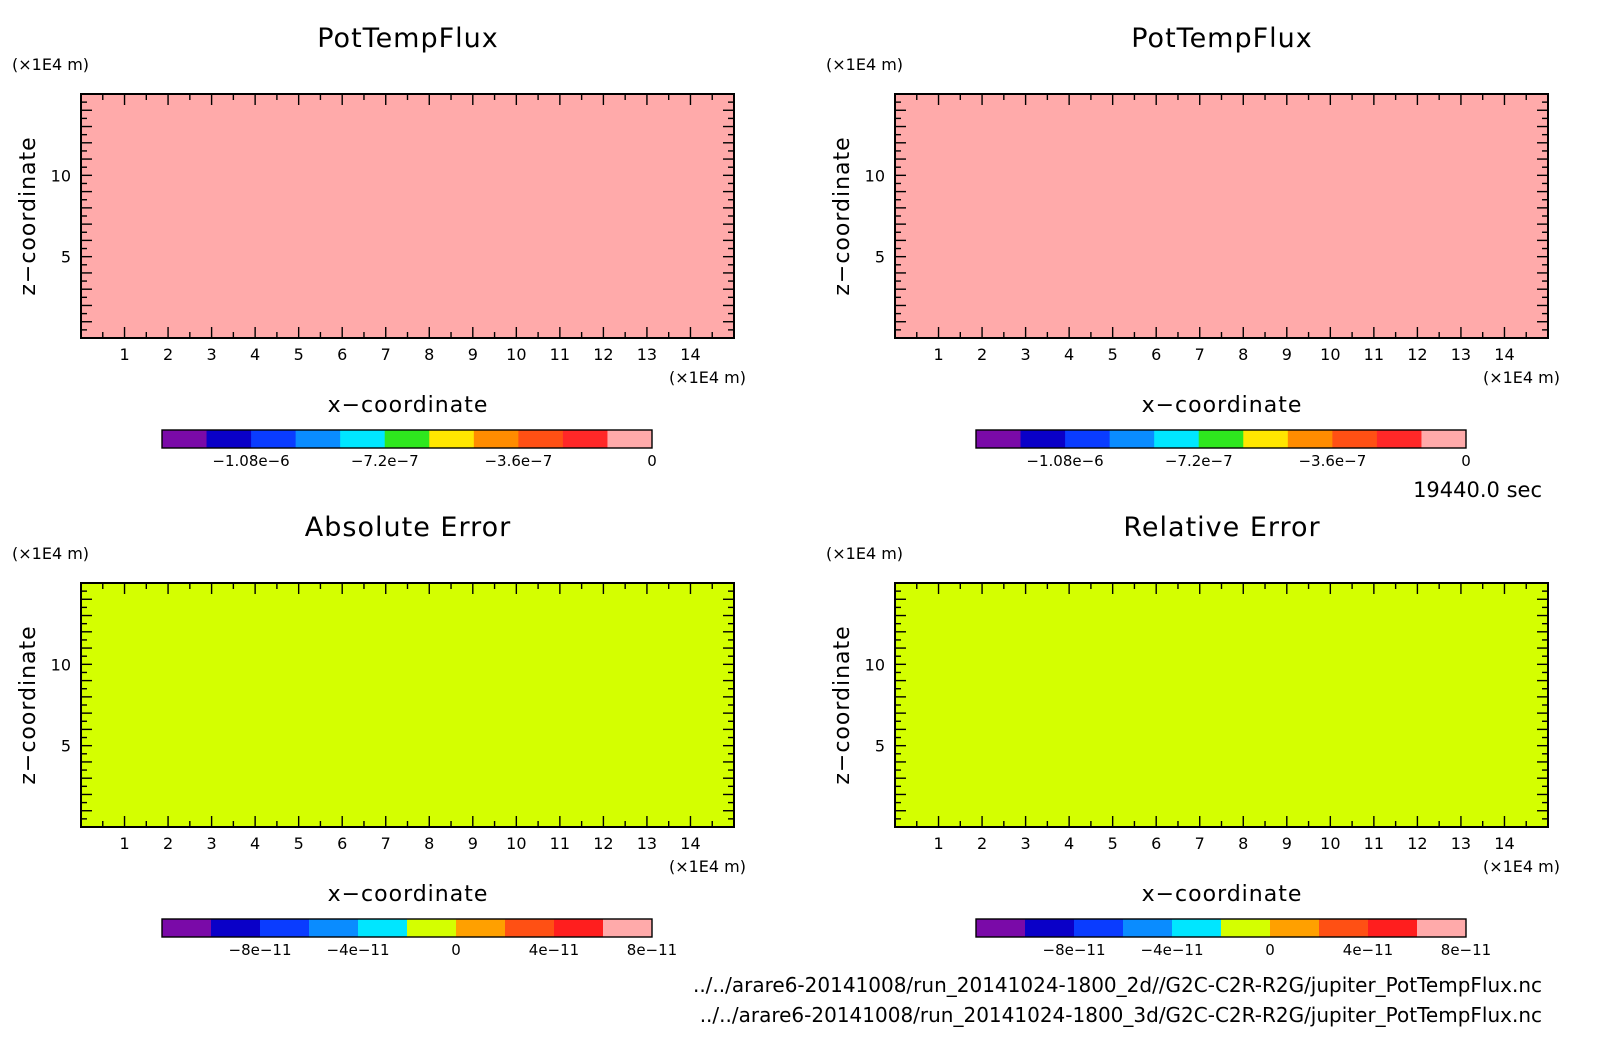  What do you see at coordinates (168, 354) in the screenshot?
I see `x-tick-label: 2` at bounding box center [168, 354].